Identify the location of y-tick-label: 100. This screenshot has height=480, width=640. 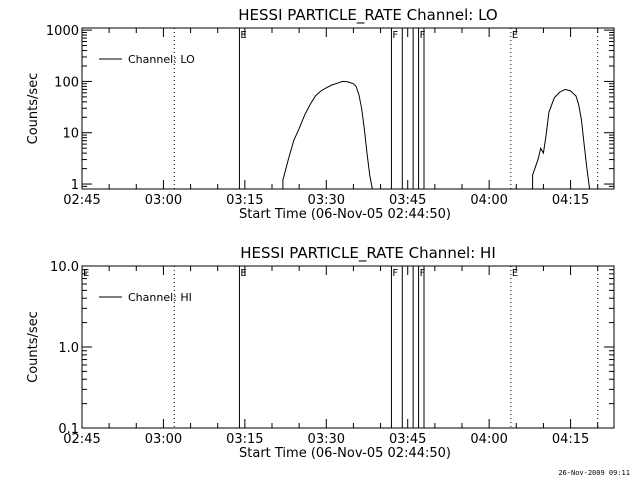
(66, 82).